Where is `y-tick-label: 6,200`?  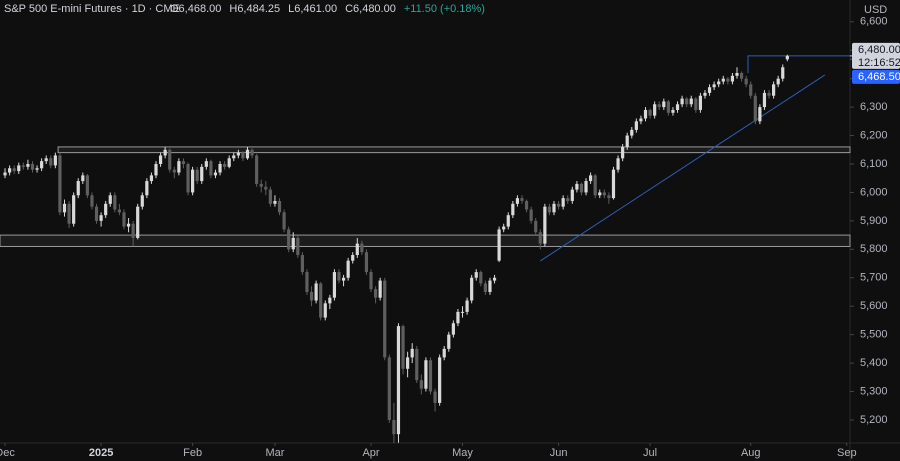
y-tick-label: 6,200 is located at coordinates (874, 135).